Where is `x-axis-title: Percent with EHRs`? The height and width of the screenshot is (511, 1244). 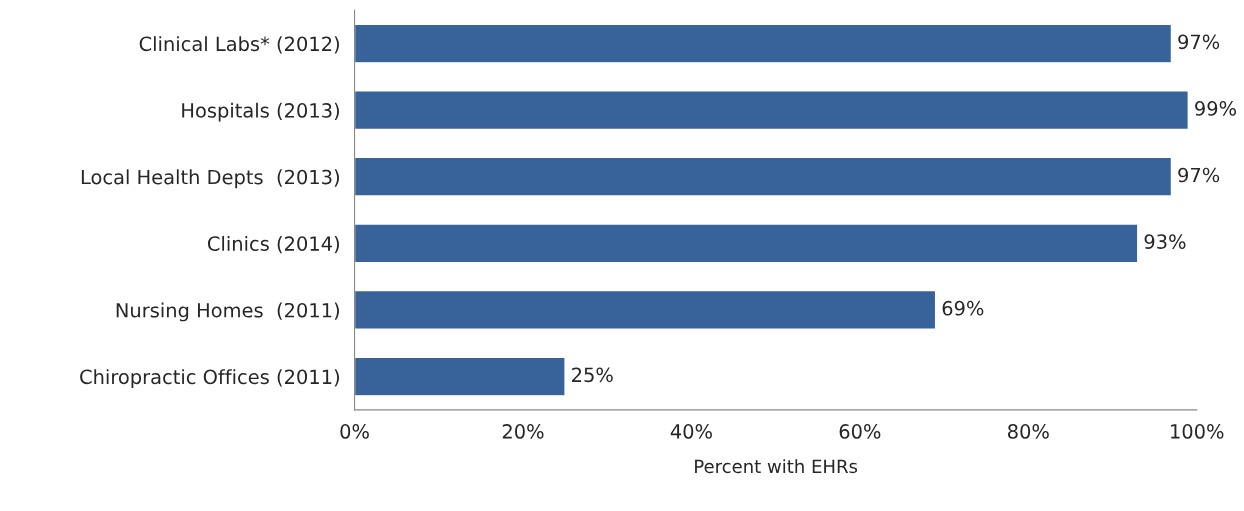 x-axis-title: Percent with EHRs is located at coordinates (776, 466).